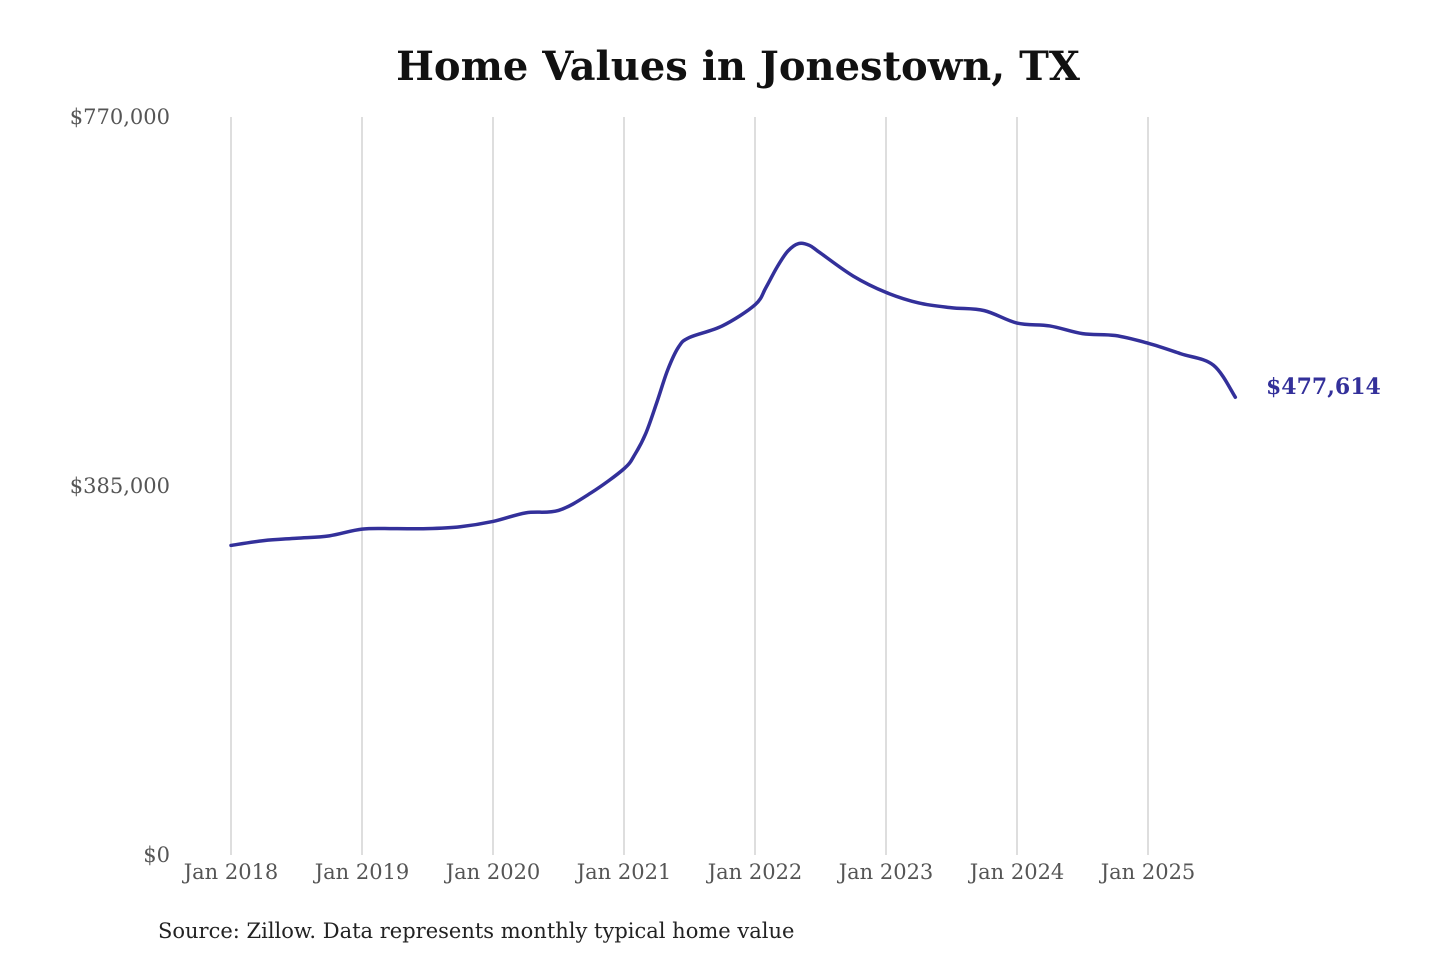  What do you see at coordinates (156, 855) in the screenshot?
I see `y-tick-label: $0` at bounding box center [156, 855].